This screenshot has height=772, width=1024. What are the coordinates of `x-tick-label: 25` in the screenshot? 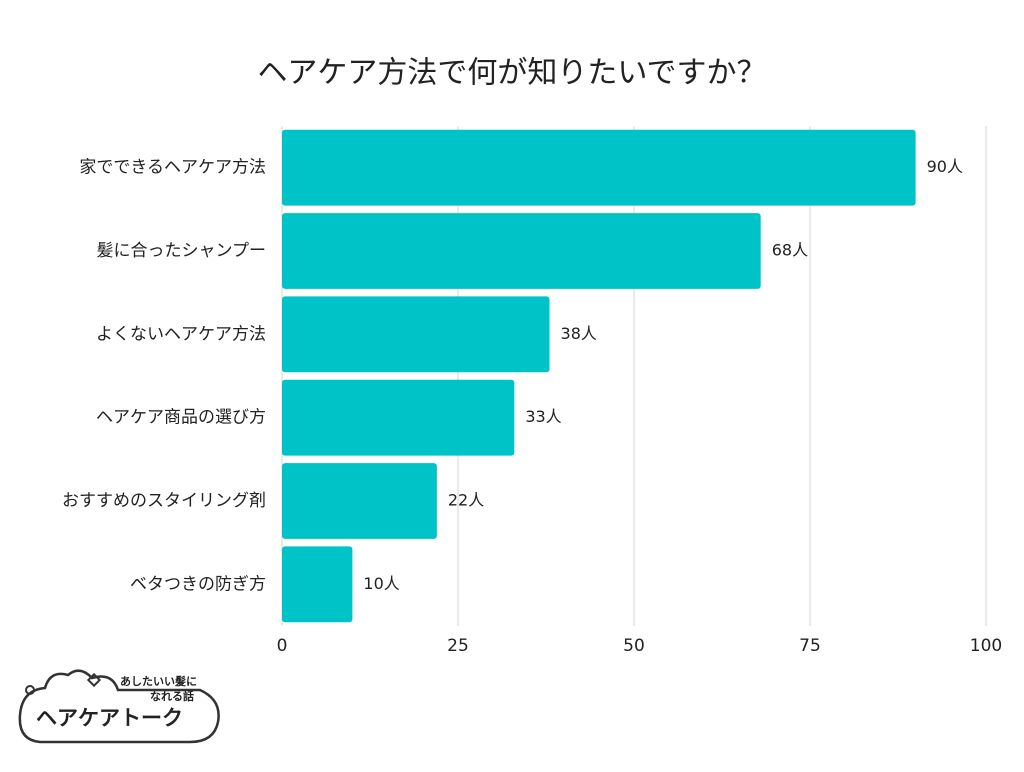 It's located at (458, 646).